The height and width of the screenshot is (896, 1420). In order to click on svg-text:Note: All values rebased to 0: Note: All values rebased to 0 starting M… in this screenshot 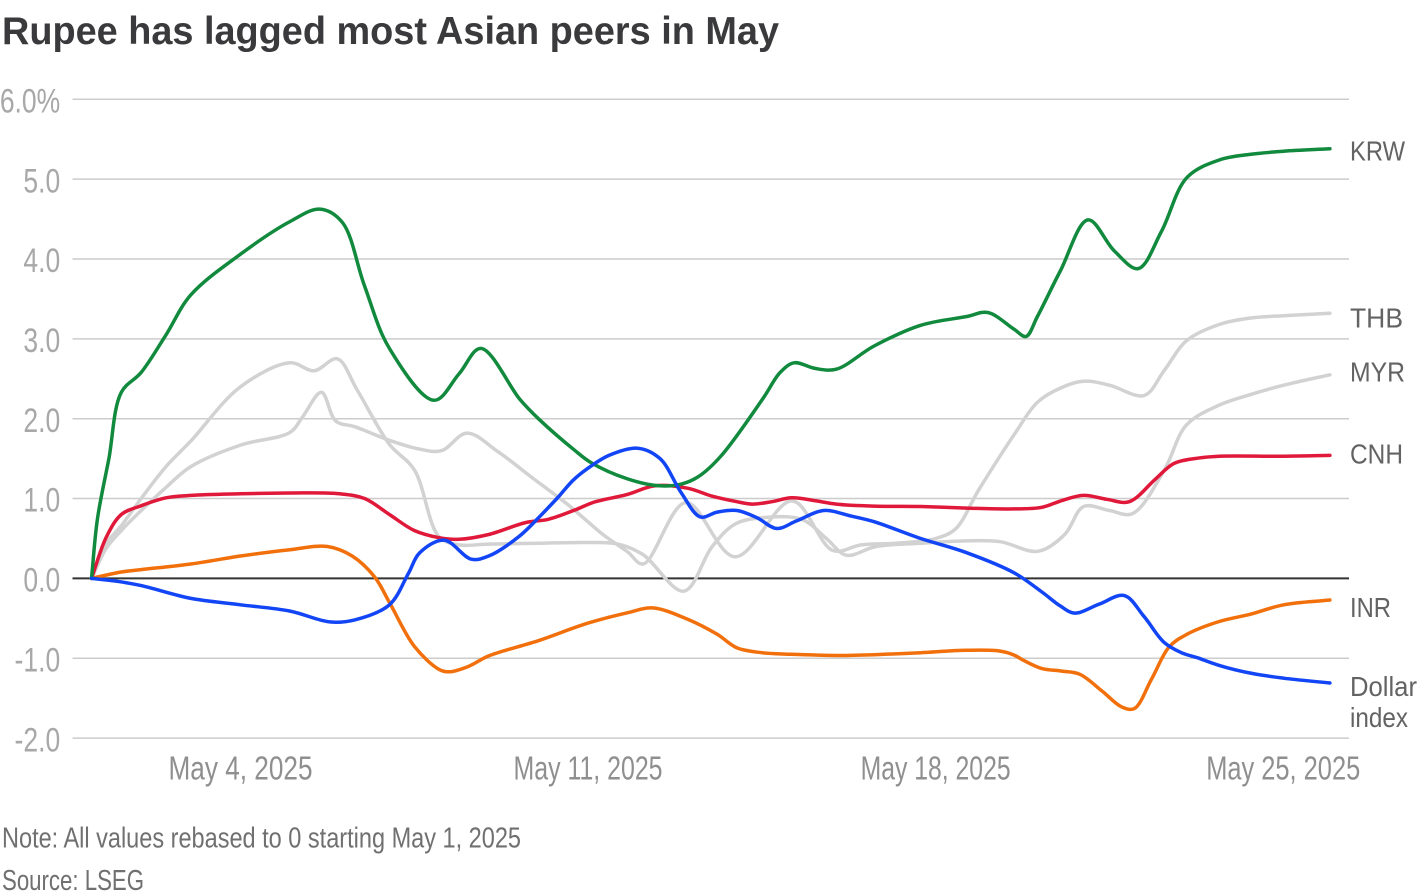, I will do `click(261, 838)`.